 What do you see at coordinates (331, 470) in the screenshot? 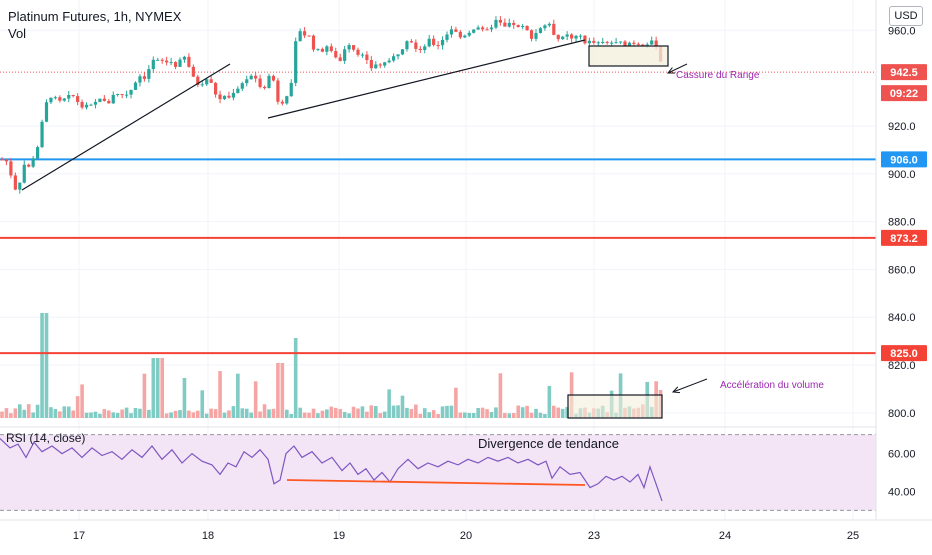
I see `rsi-line` at bounding box center [331, 470].